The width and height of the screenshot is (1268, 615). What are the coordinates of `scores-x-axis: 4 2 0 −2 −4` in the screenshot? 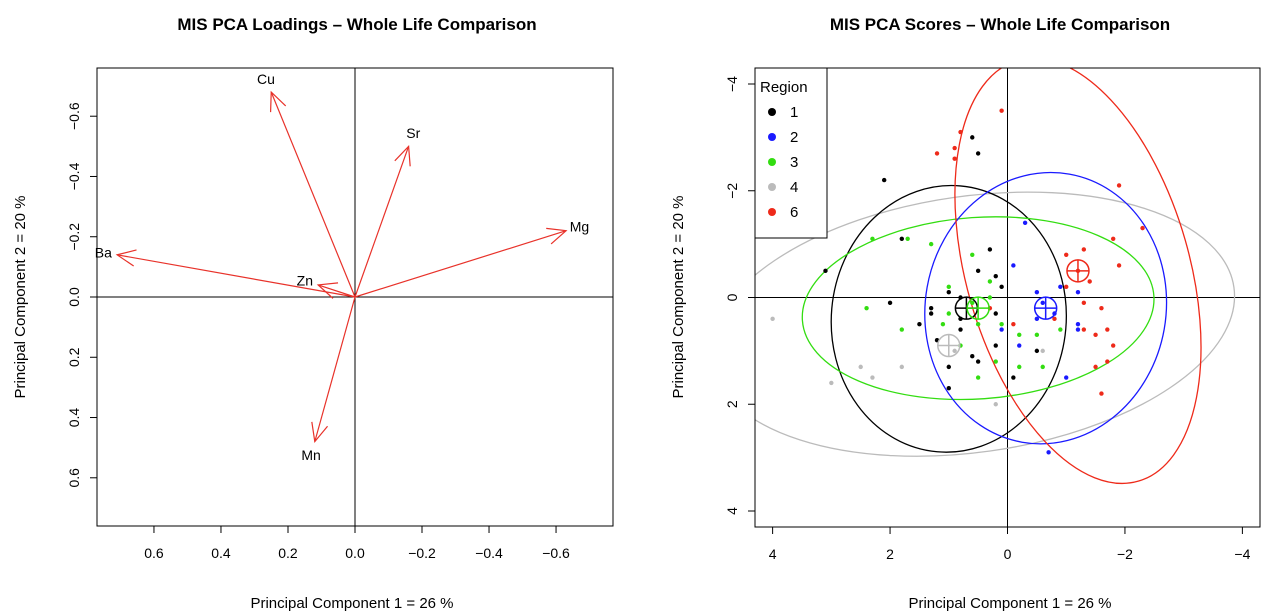 It's located at (1010, 544).